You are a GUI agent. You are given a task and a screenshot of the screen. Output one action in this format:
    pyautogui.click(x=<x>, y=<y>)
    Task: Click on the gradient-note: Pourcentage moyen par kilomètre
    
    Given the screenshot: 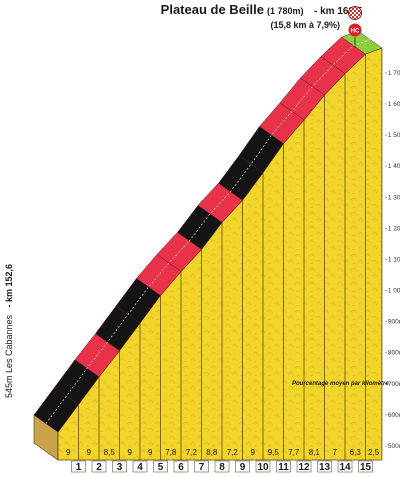 What is the action you would take?
    pyautogui.click(x=340, y=384)
    